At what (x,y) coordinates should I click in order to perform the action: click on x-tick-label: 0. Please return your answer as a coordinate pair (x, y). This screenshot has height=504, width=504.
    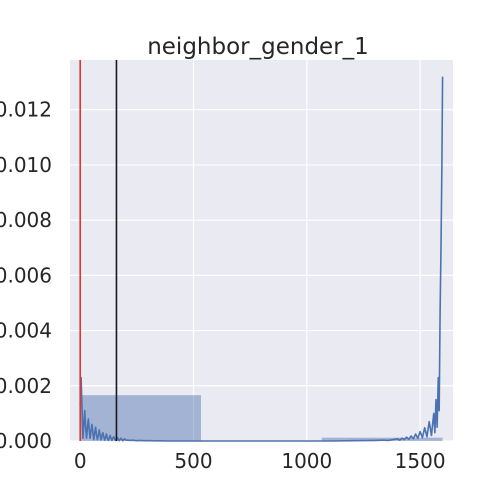
    Looking at the image, I should click on (80, 461).